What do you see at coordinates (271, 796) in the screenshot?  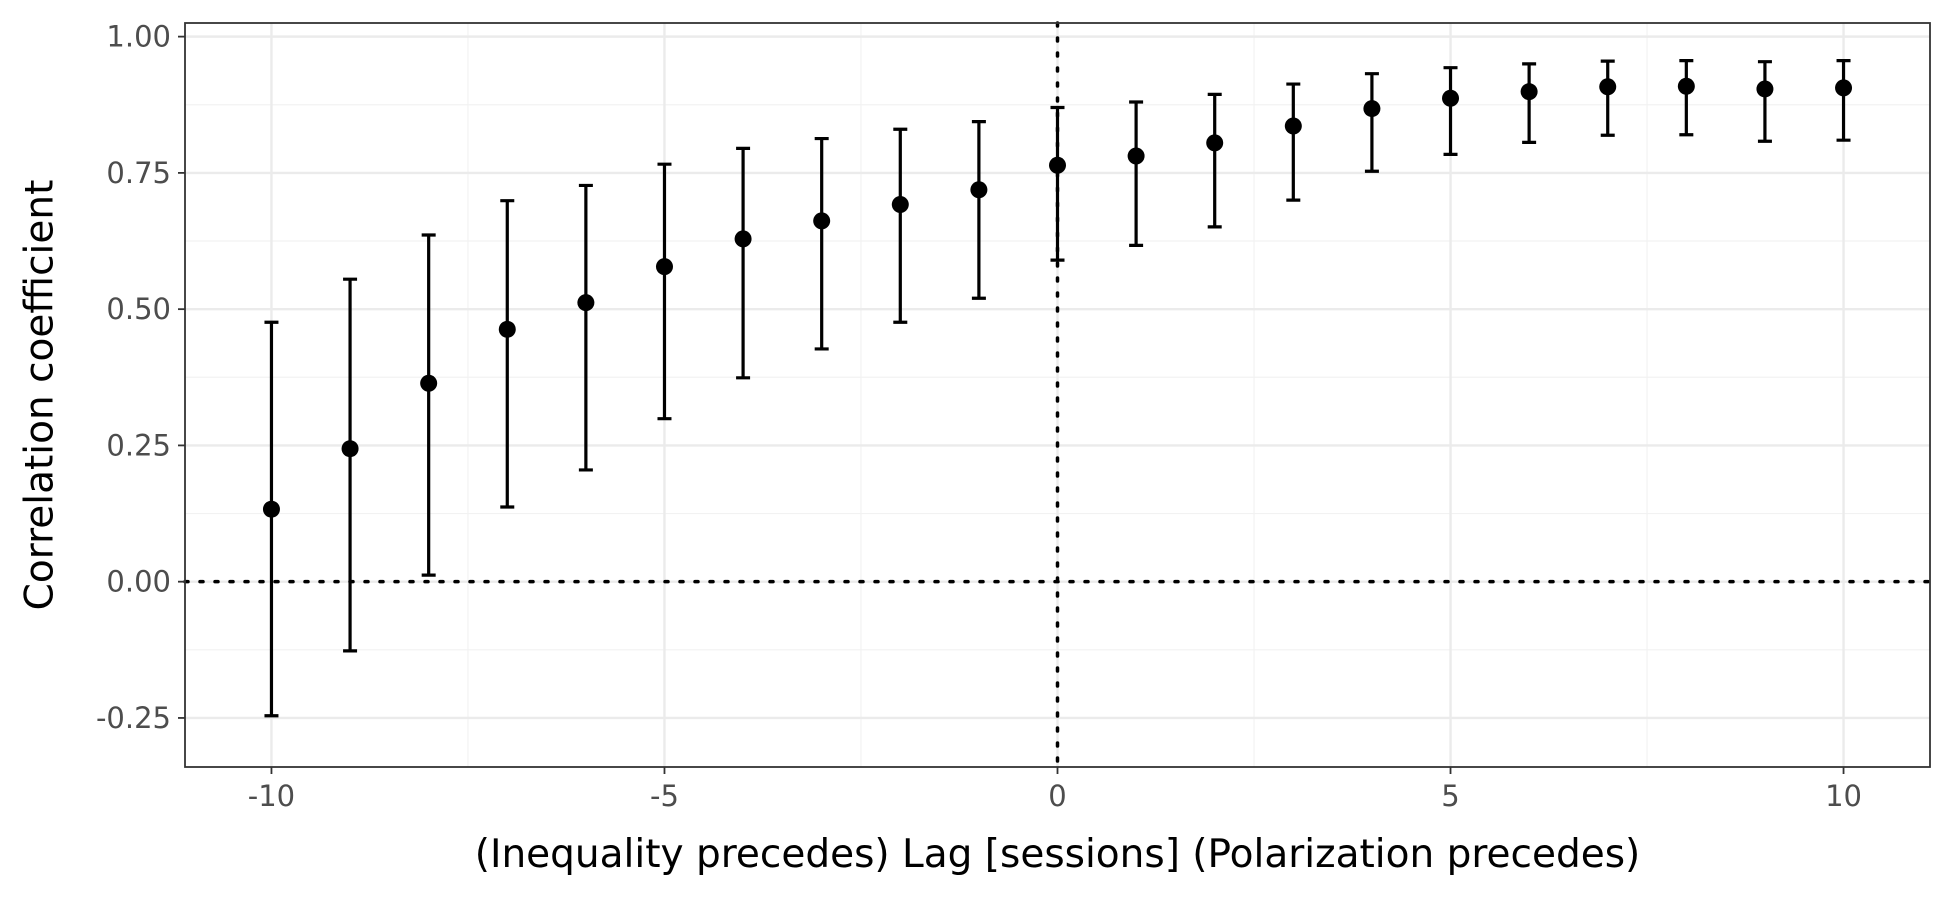 I see `x-tick-label: -10` at bounding box center [271, 796].